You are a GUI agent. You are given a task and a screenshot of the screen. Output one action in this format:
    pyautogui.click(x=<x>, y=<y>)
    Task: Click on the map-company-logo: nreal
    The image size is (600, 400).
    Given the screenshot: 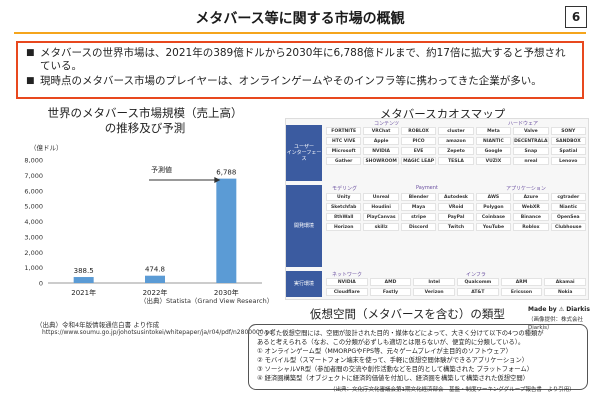 What is the action you would take?
    pyautogui.click(x=531, y=161)
    